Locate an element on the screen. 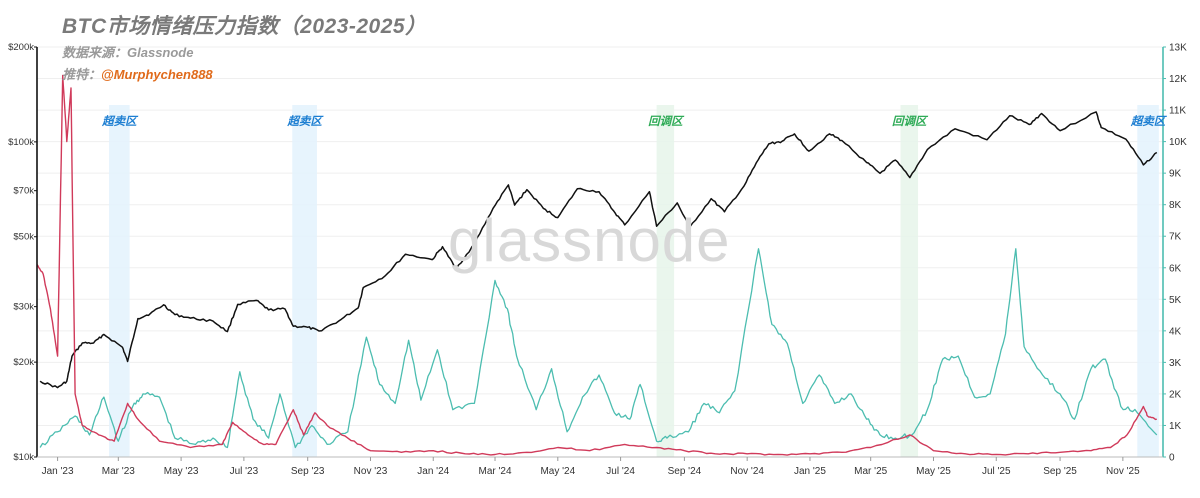  x-tick-label: Jan '25 is located at coordinates (810, 471).